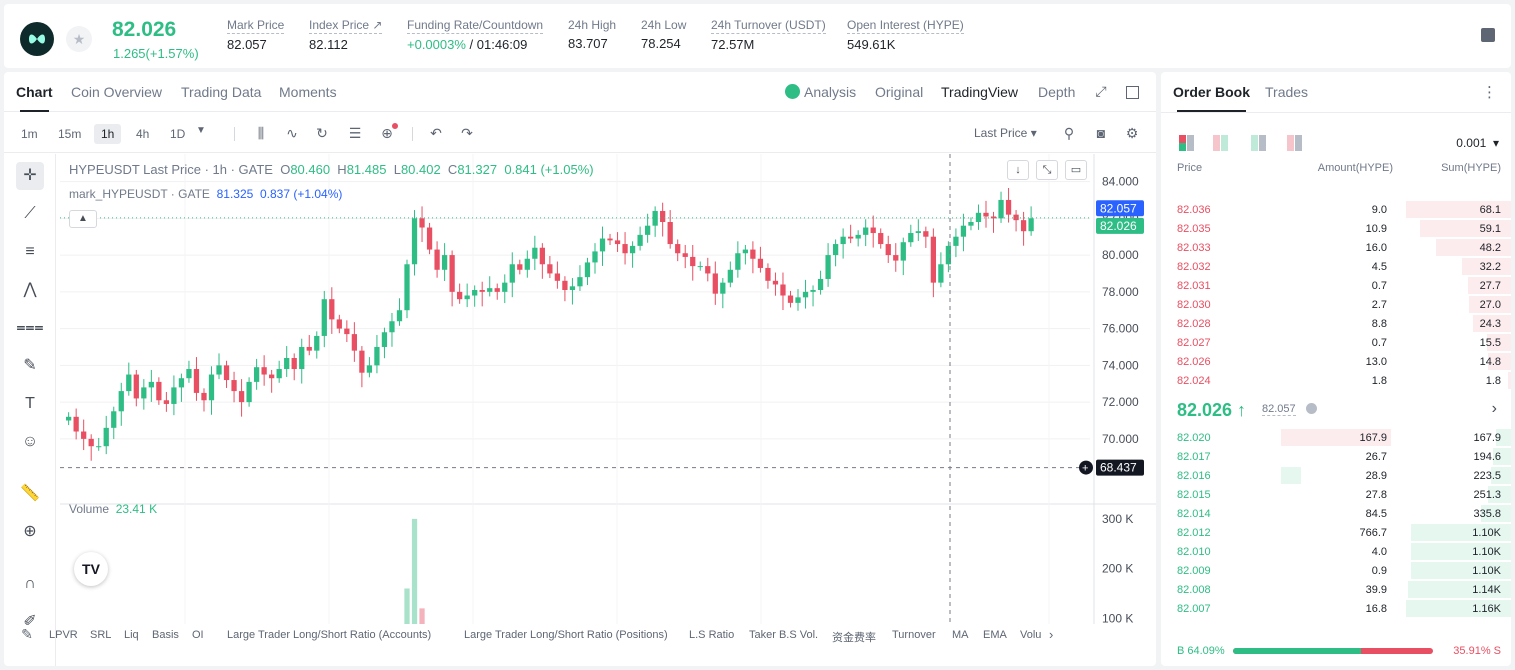 The height and width of the screenshot is (670, 1515). What do you see at coordinates (1101, 133) in the screenshot?
I see `camera-icon: ◙` at bounding box center [1101, 133].